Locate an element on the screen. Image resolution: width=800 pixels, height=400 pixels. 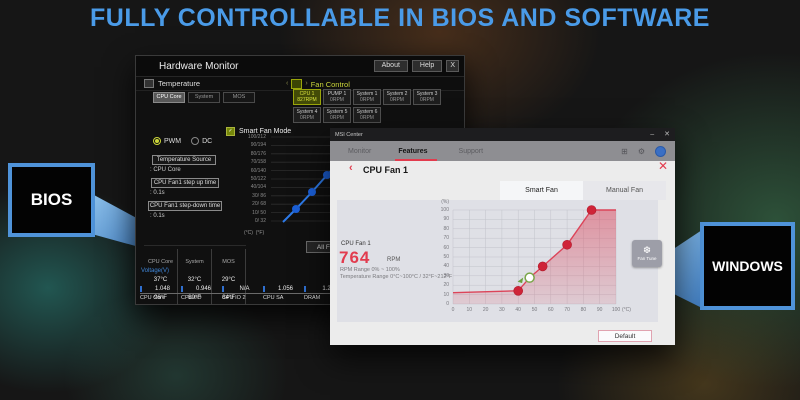
temp-cell: MOS 29°C 84°F is located at coordinates (229, 277).